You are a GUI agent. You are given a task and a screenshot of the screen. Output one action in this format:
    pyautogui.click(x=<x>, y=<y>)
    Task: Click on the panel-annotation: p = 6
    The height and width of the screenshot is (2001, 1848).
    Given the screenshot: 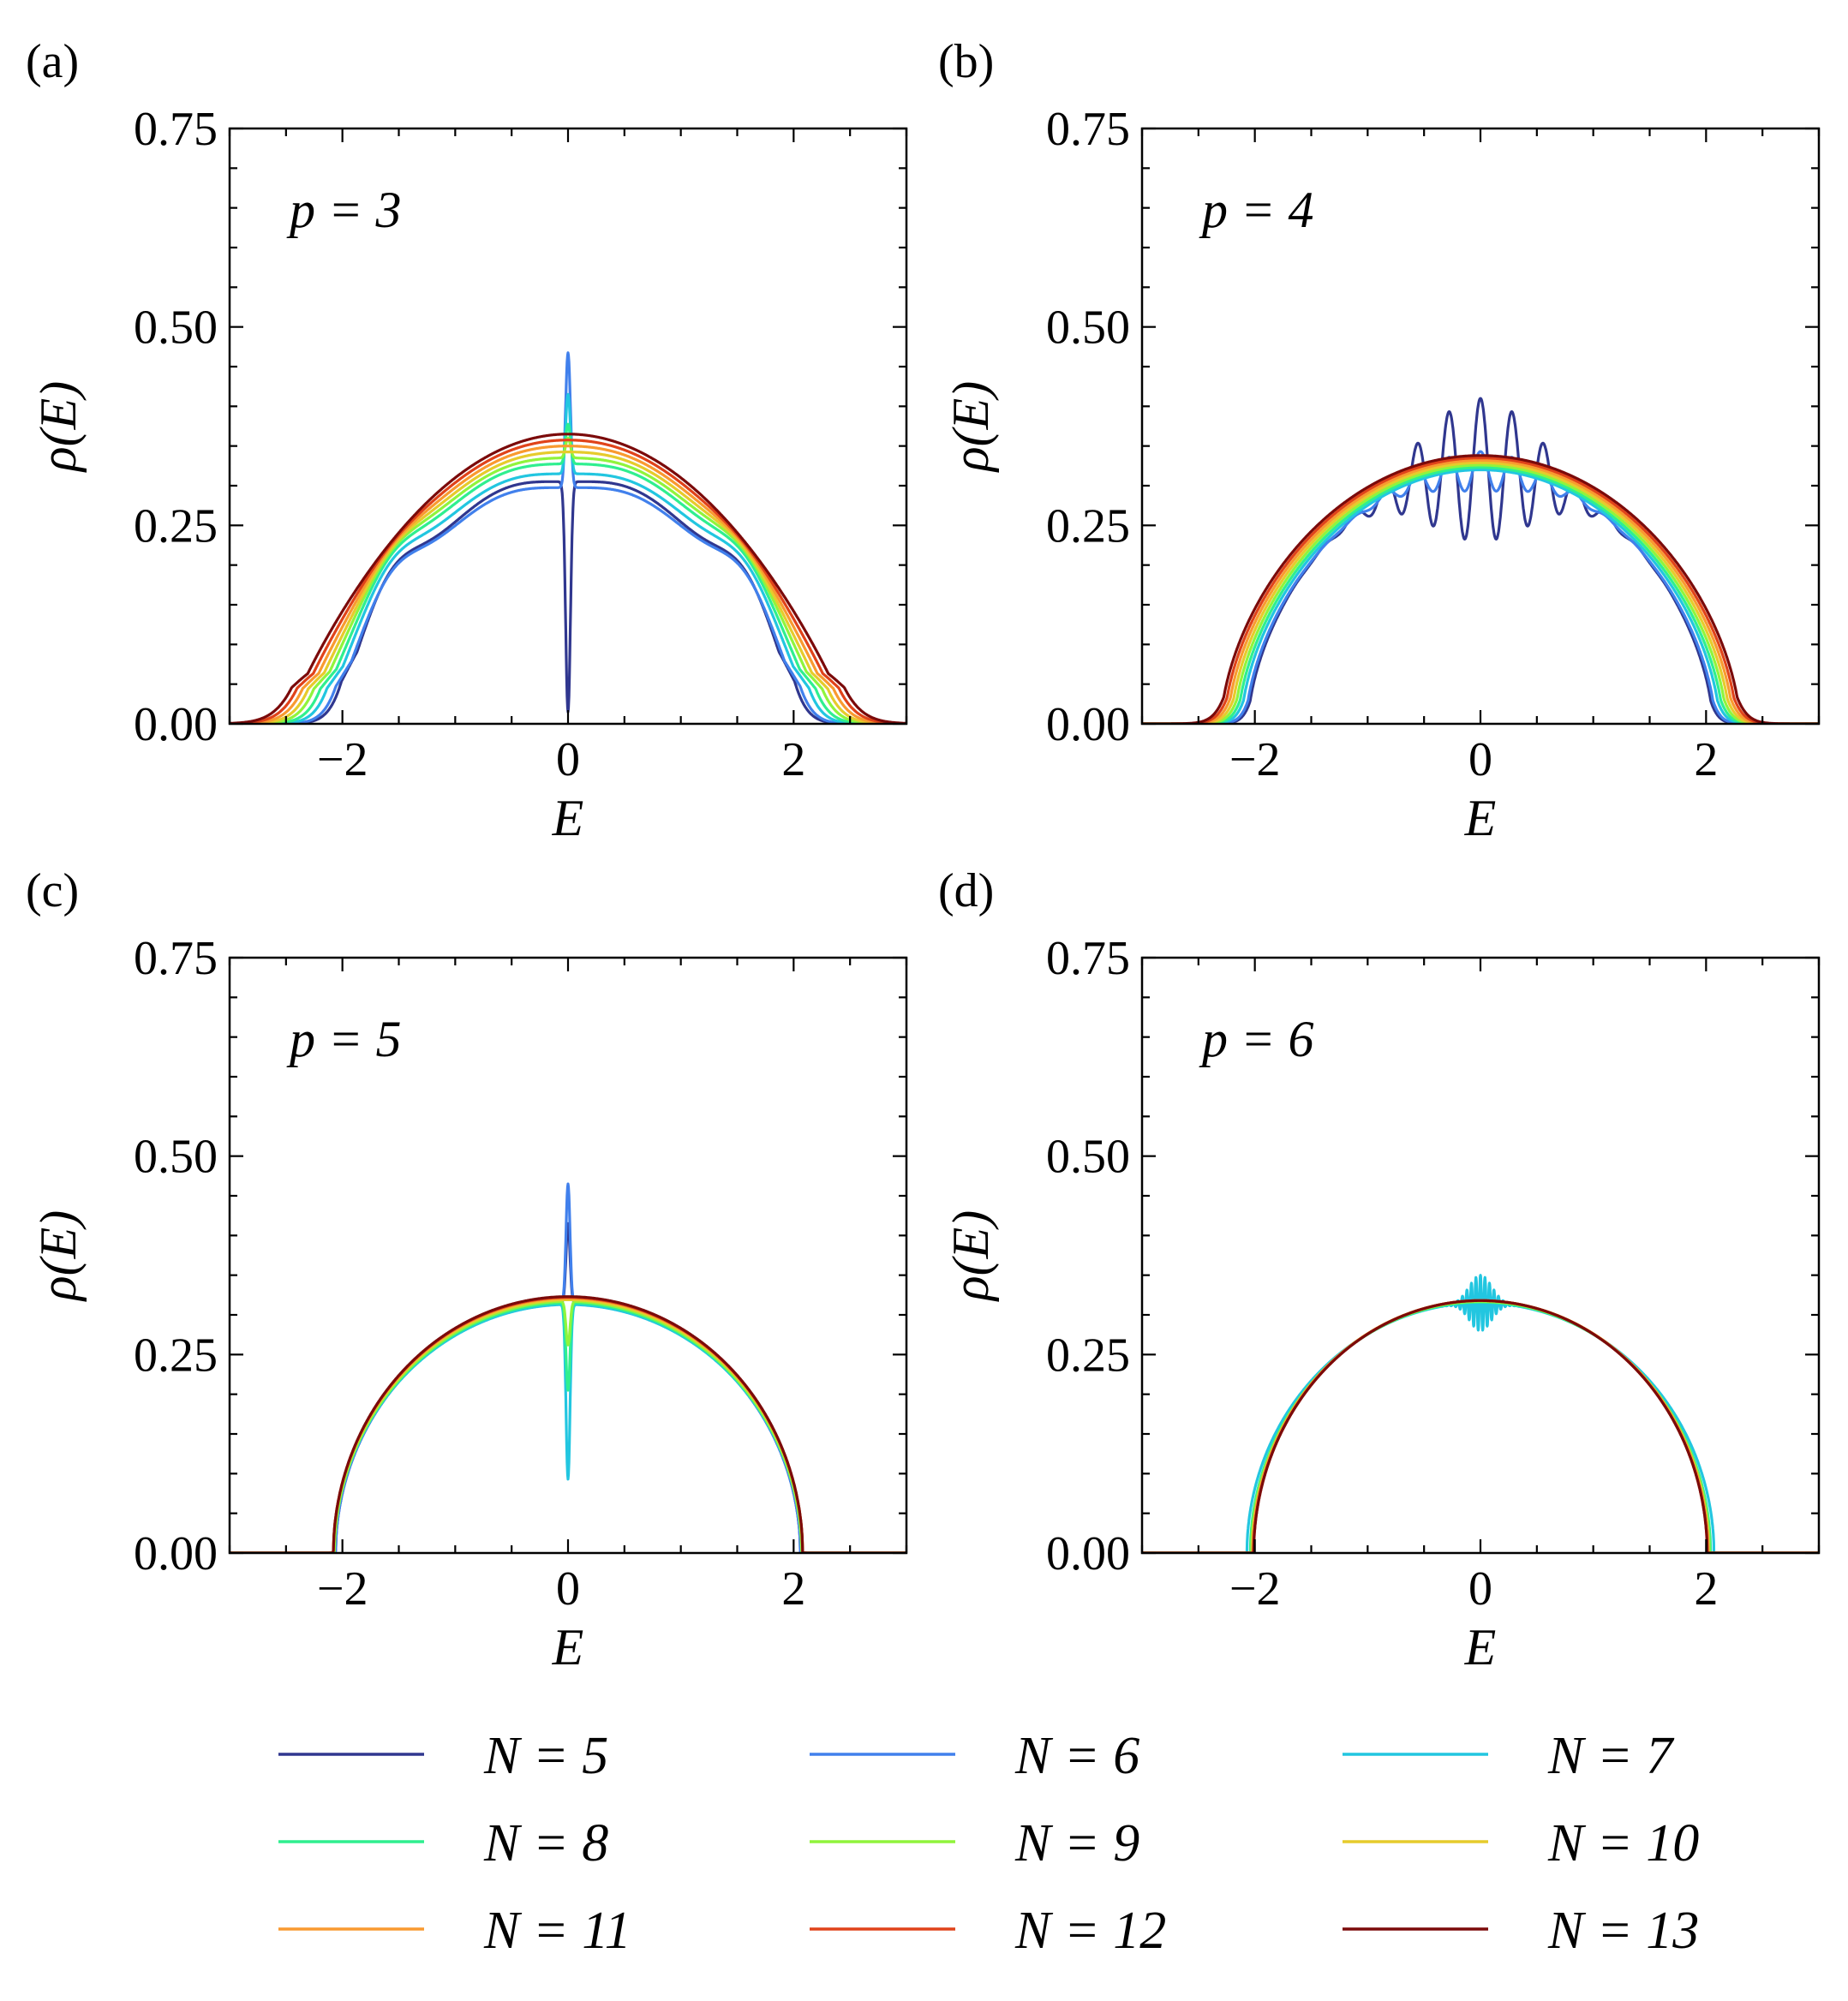 What is the action you would take?
    pyautogui.click(x=1256, y=1039)
    